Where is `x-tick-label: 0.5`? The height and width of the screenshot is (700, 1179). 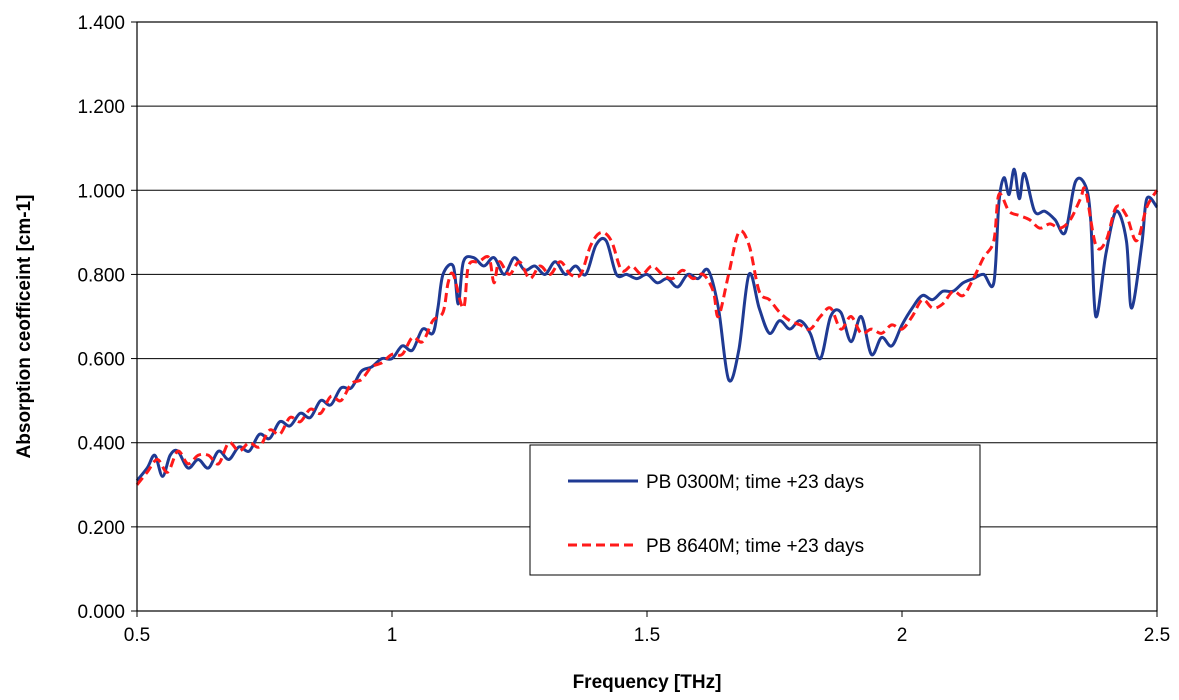
x-tick-label: 0.5 is located at coordinates (137, 635).